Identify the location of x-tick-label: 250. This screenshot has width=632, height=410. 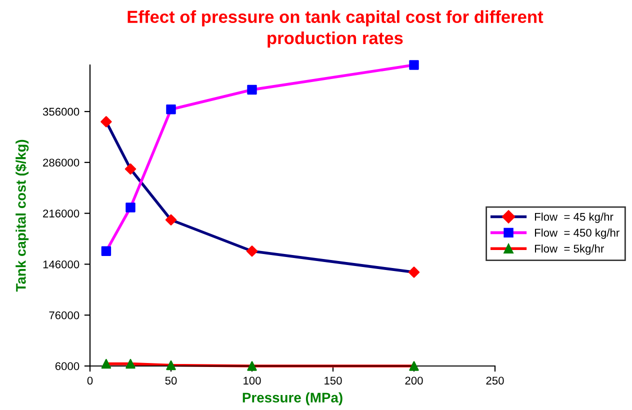
(495, 380).